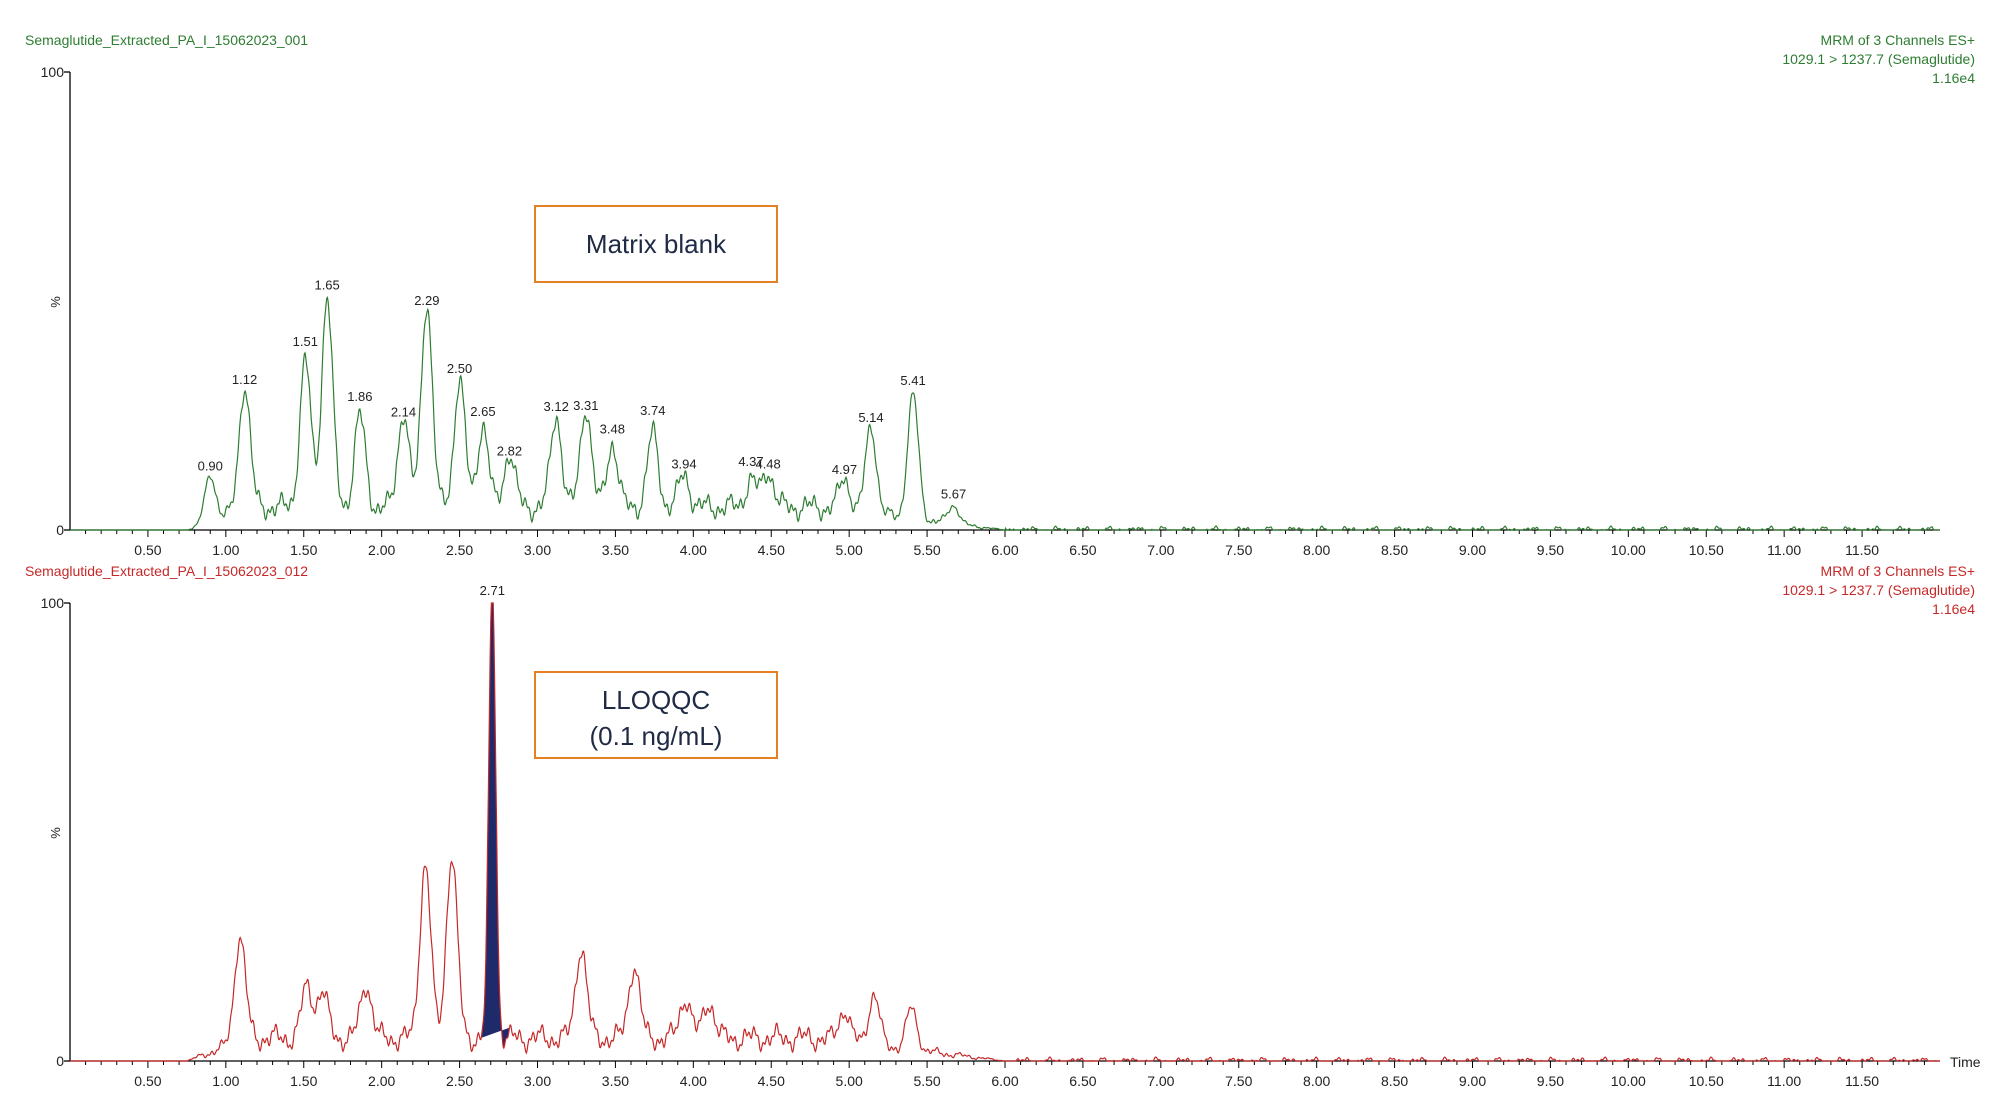 This screenshot has height=1112, width=2000. I want to click on header-line-1-top: MRM of 3 Channels ES+, so click(1898, 40).